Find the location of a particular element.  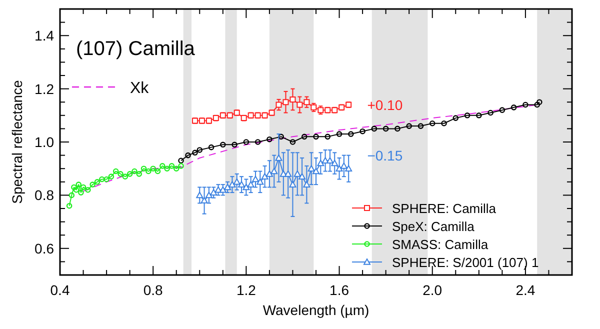

legend-label: SpeX: Camilla is located at coordinates (434, 226).